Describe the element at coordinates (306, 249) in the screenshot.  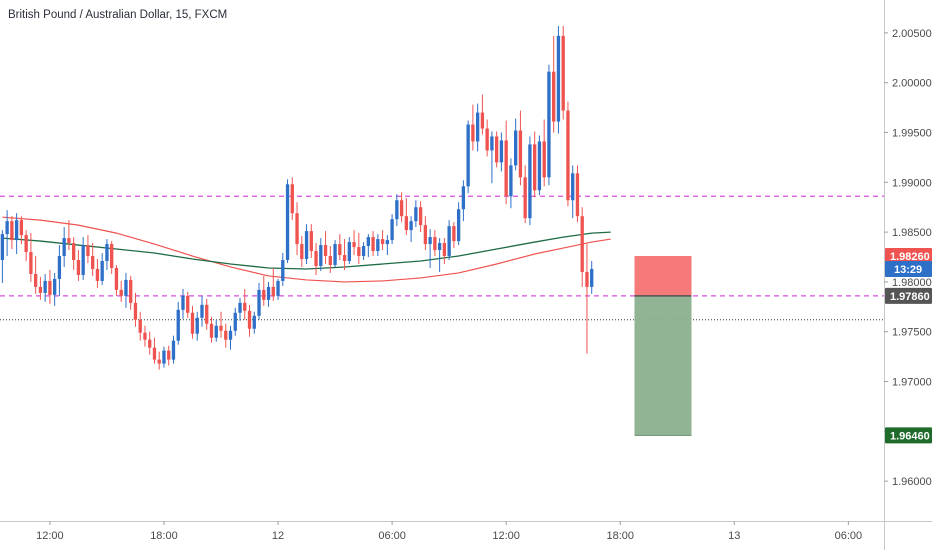
I see `moving-average-fast` at that location.